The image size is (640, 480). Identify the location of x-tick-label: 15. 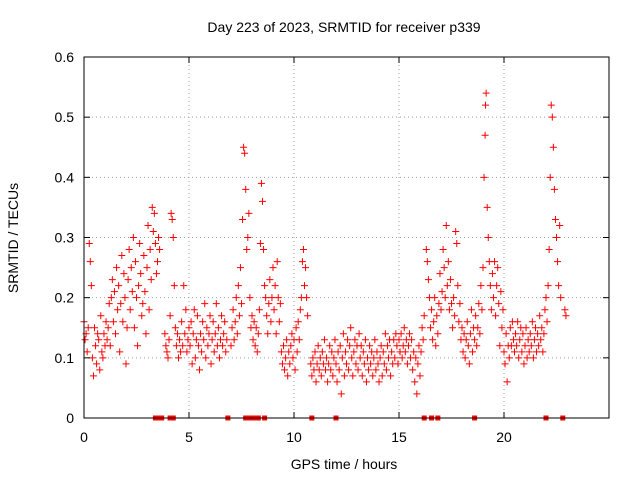
(399, 437).